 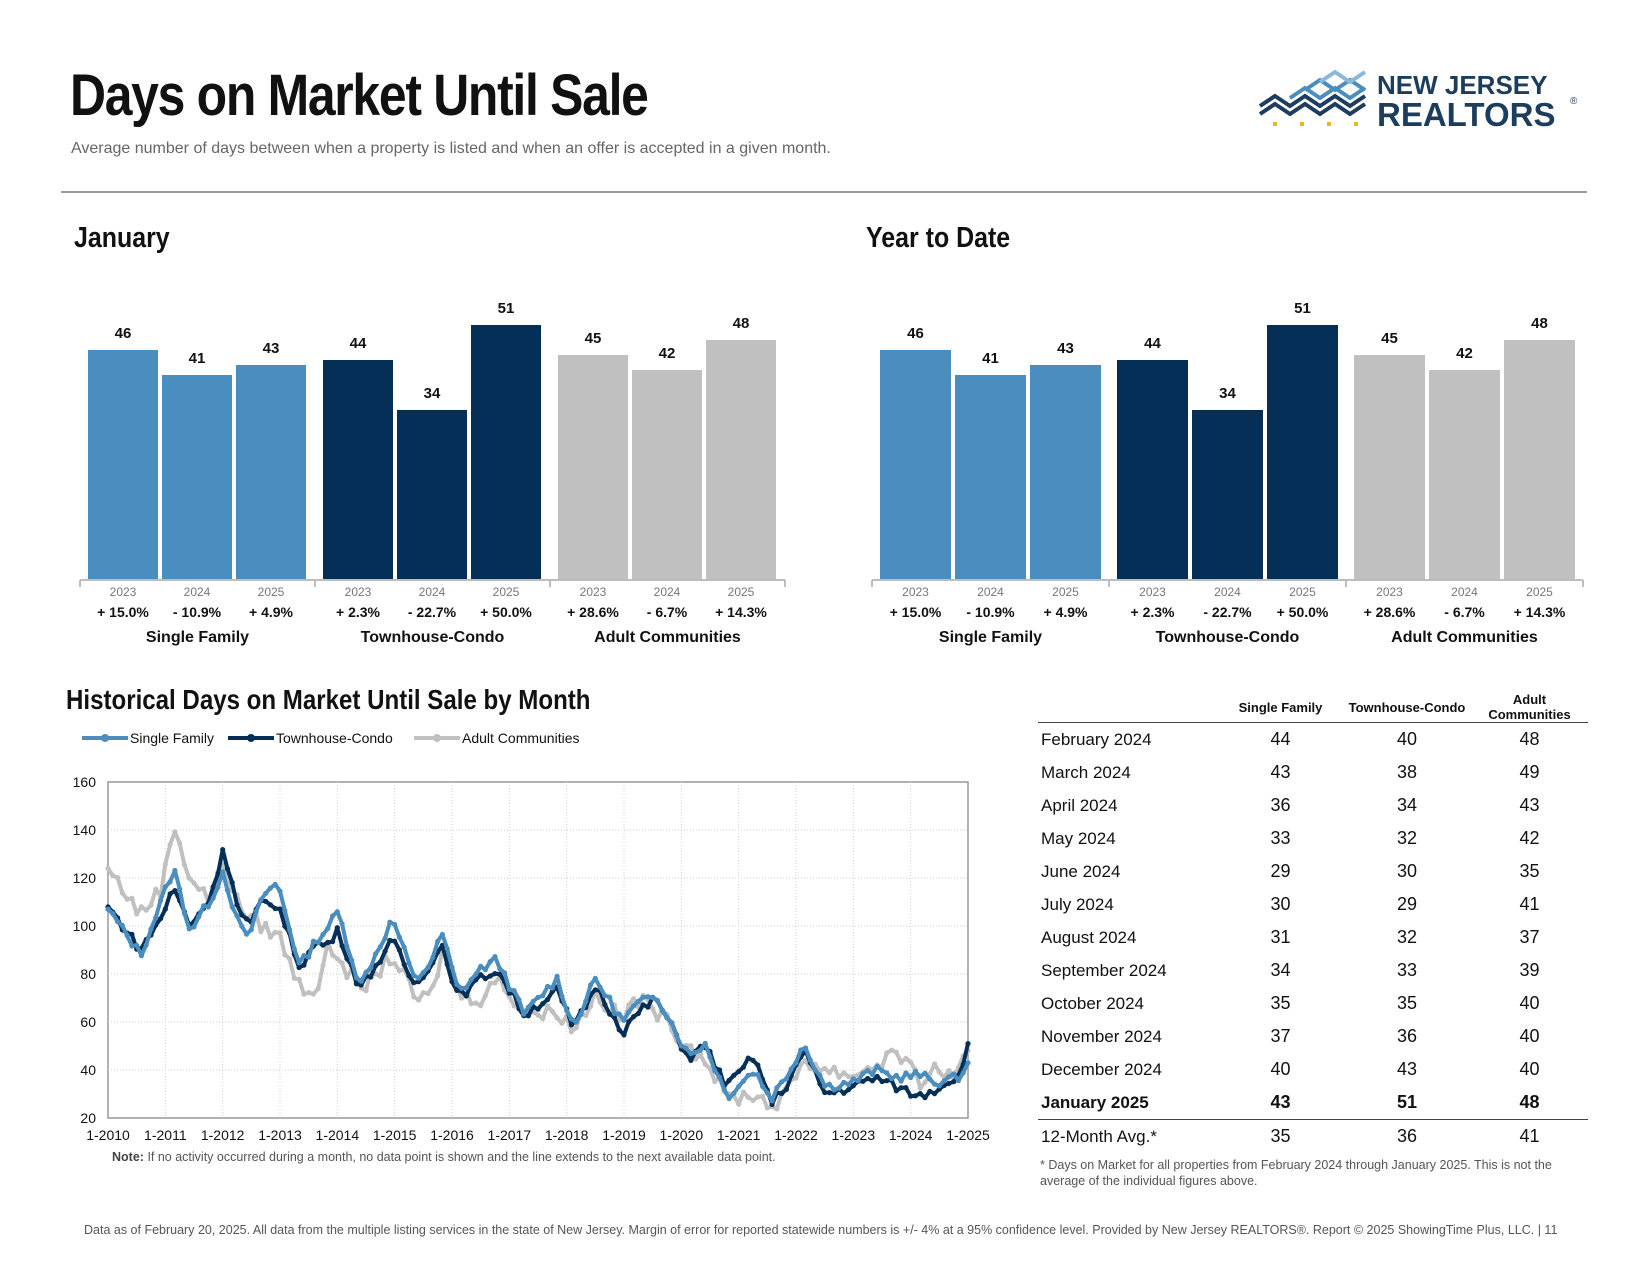 What do you see at coordinates (1464, 353) in the screenshot?
I see `bar-value-label: 42` at bounding box center [1464, 353].